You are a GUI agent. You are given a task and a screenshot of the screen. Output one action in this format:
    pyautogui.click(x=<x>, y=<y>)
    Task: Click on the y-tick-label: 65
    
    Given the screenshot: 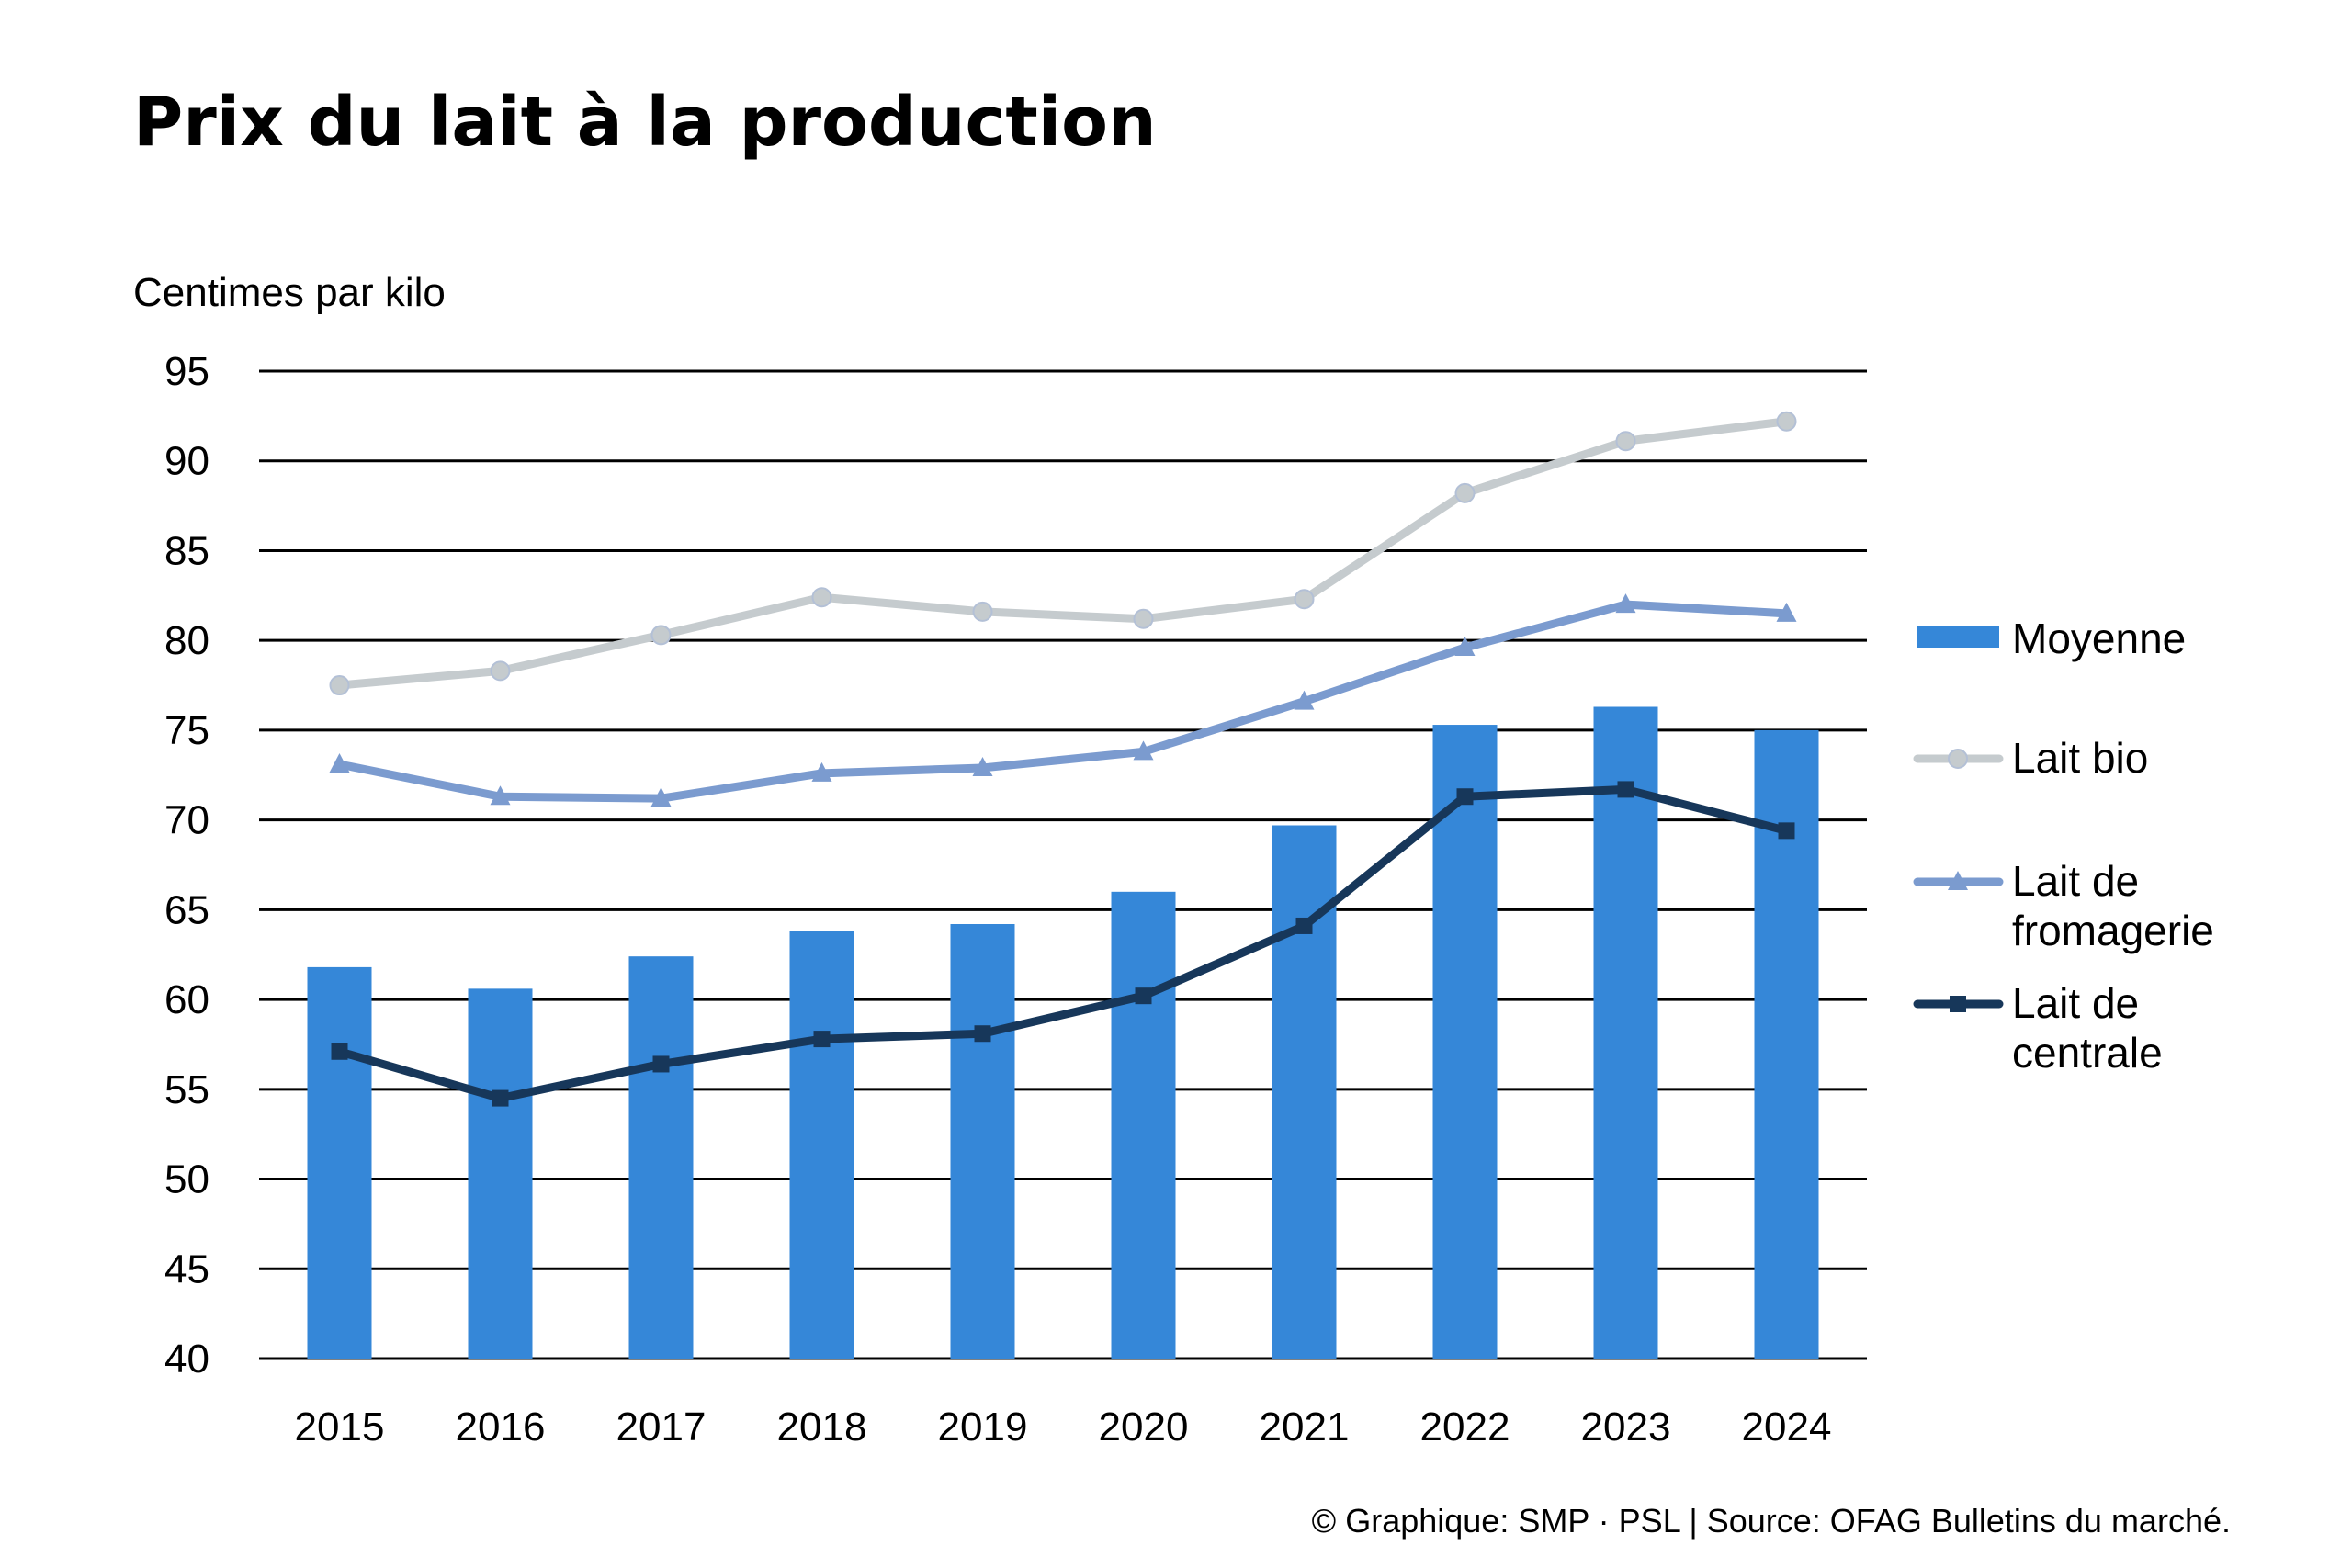 What is the action you would take?
    pyautogui.click(x=187, y=910)
    